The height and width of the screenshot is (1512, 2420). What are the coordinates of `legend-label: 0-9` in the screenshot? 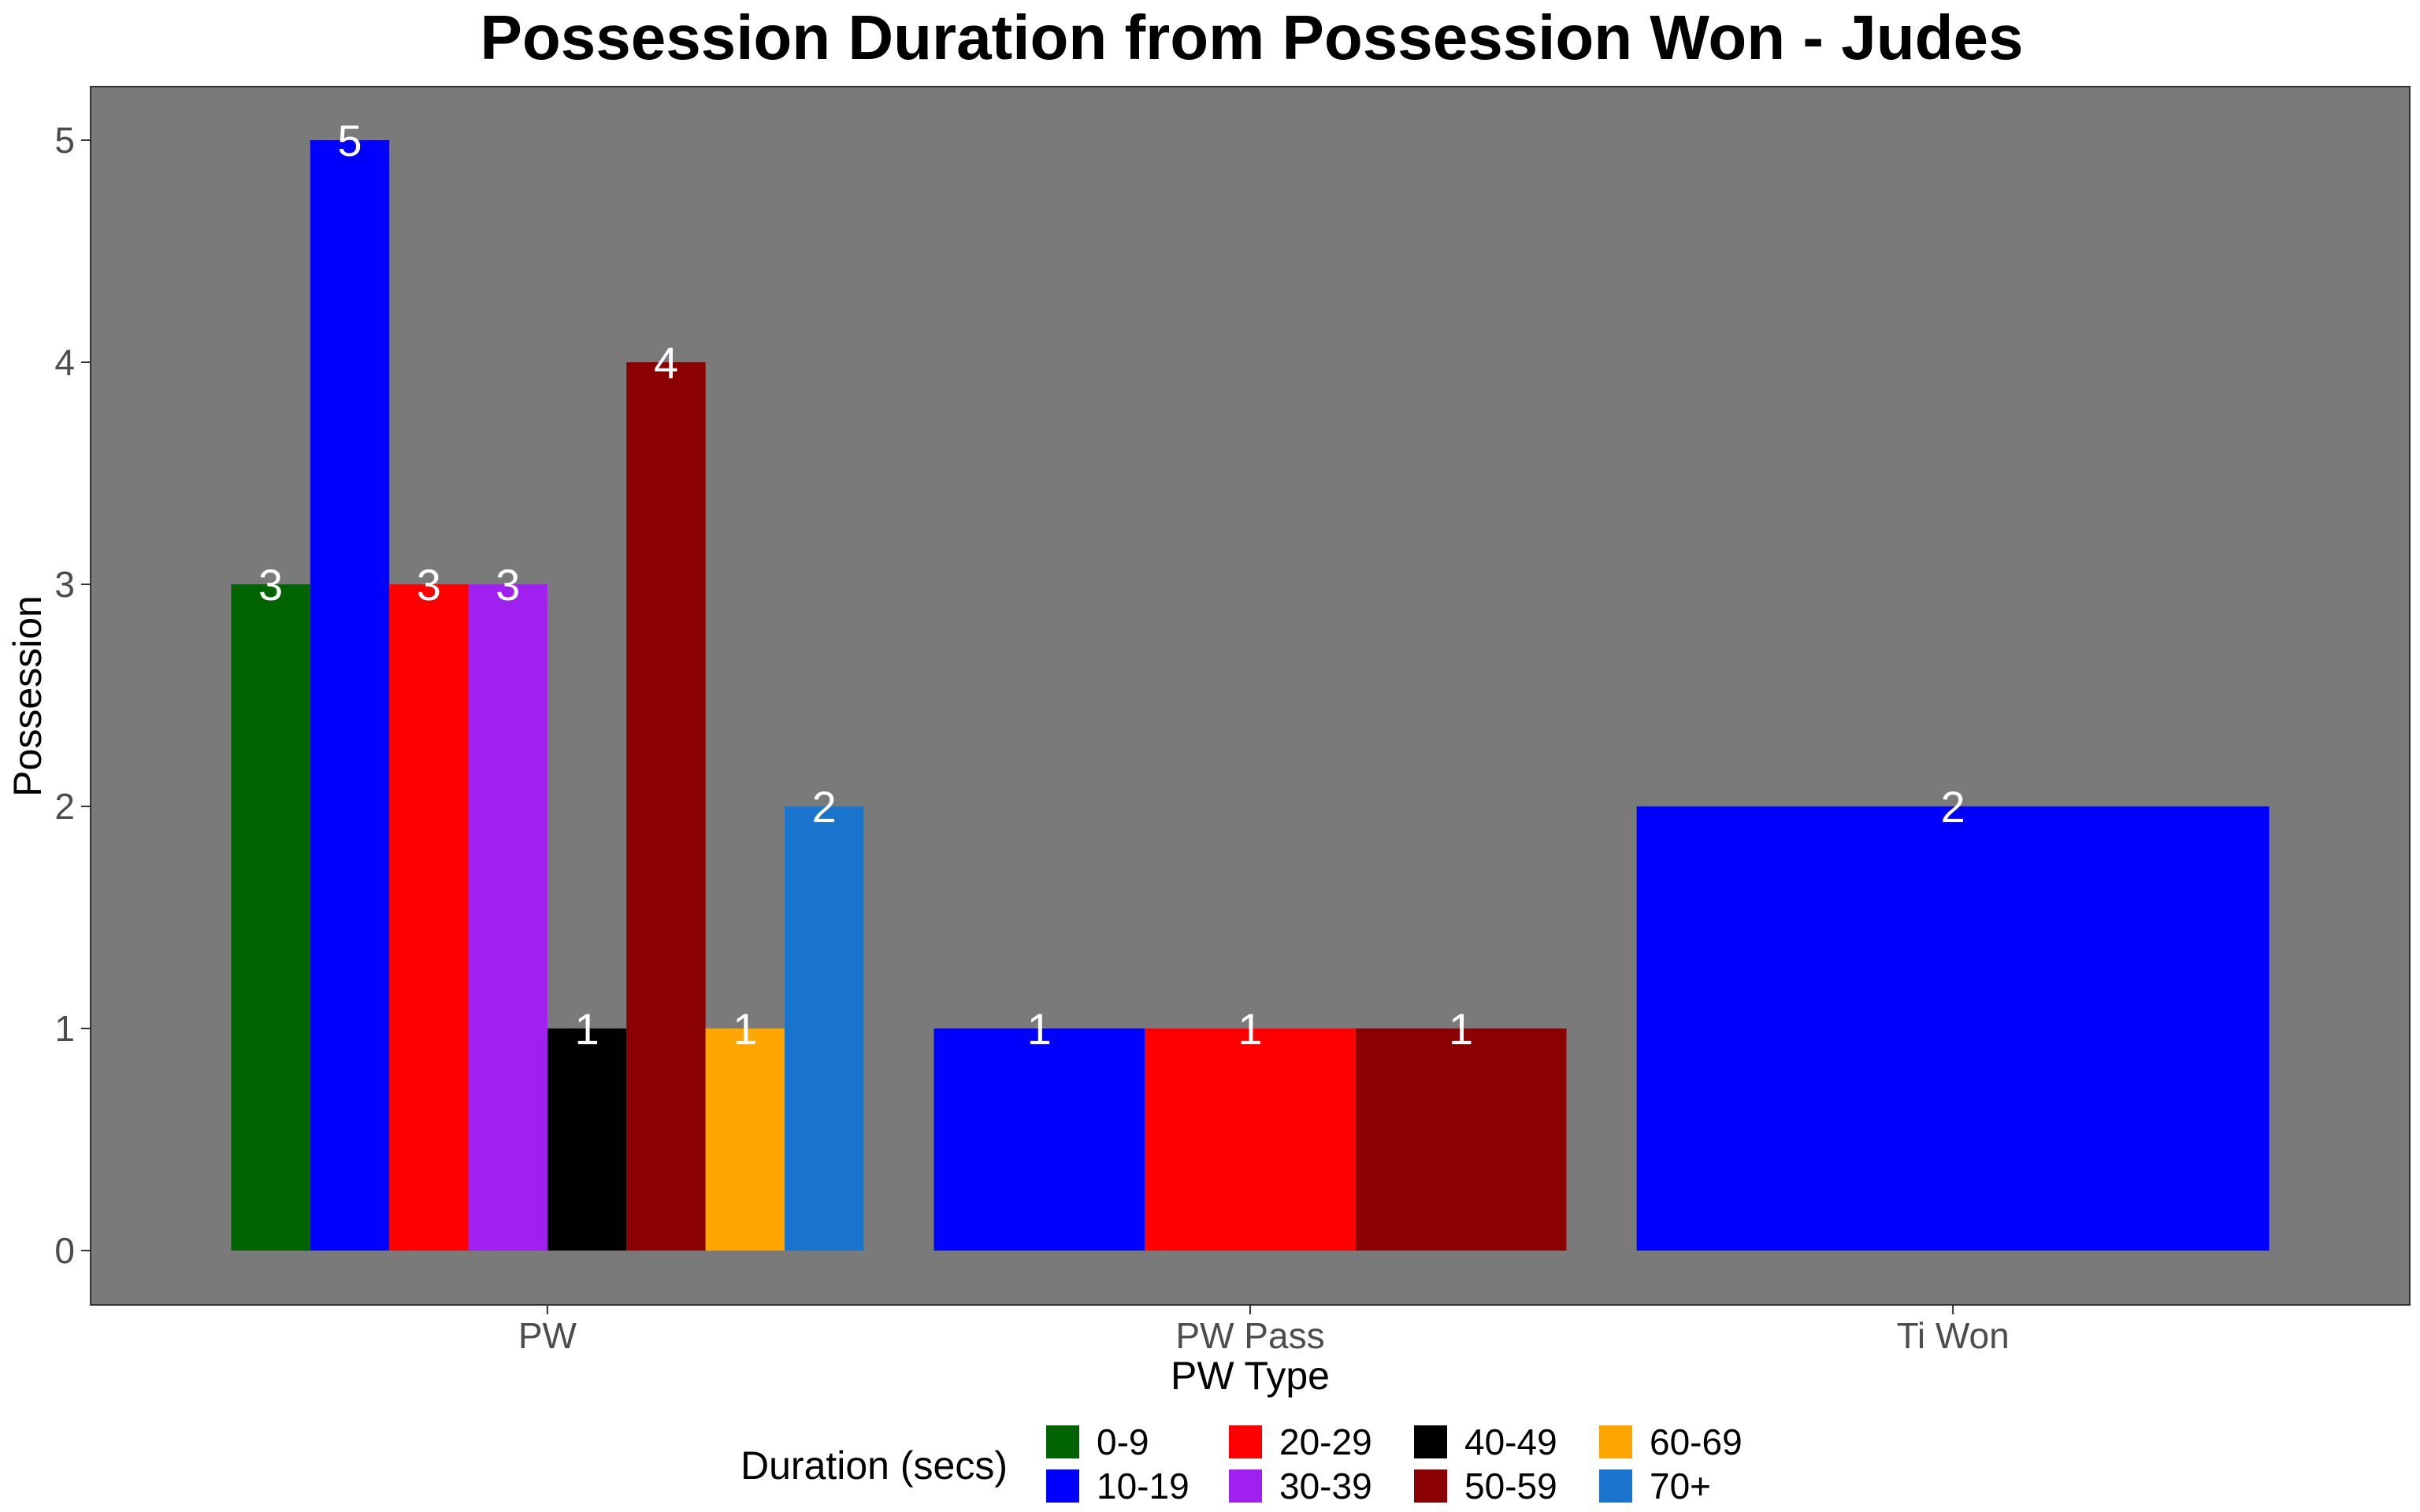 It's located at (1123, 1441).